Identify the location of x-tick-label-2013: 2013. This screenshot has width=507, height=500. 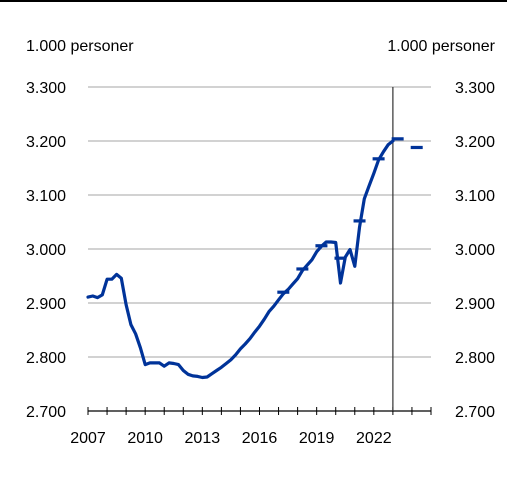
(203, 438).